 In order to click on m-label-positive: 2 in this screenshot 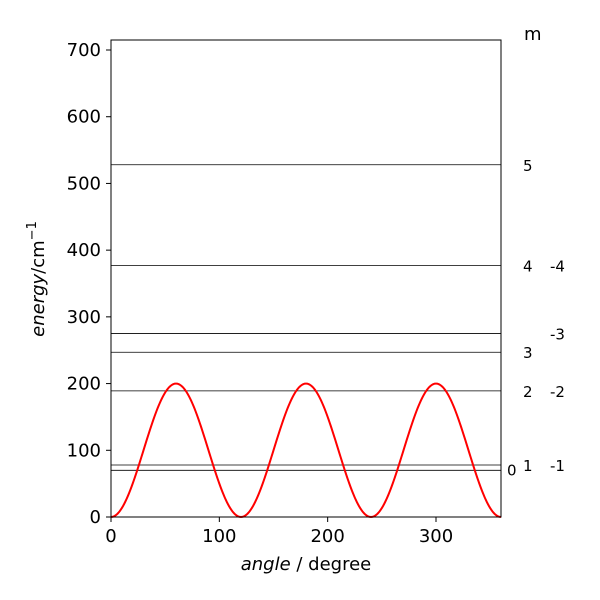, I will do `click(528, 392)`.